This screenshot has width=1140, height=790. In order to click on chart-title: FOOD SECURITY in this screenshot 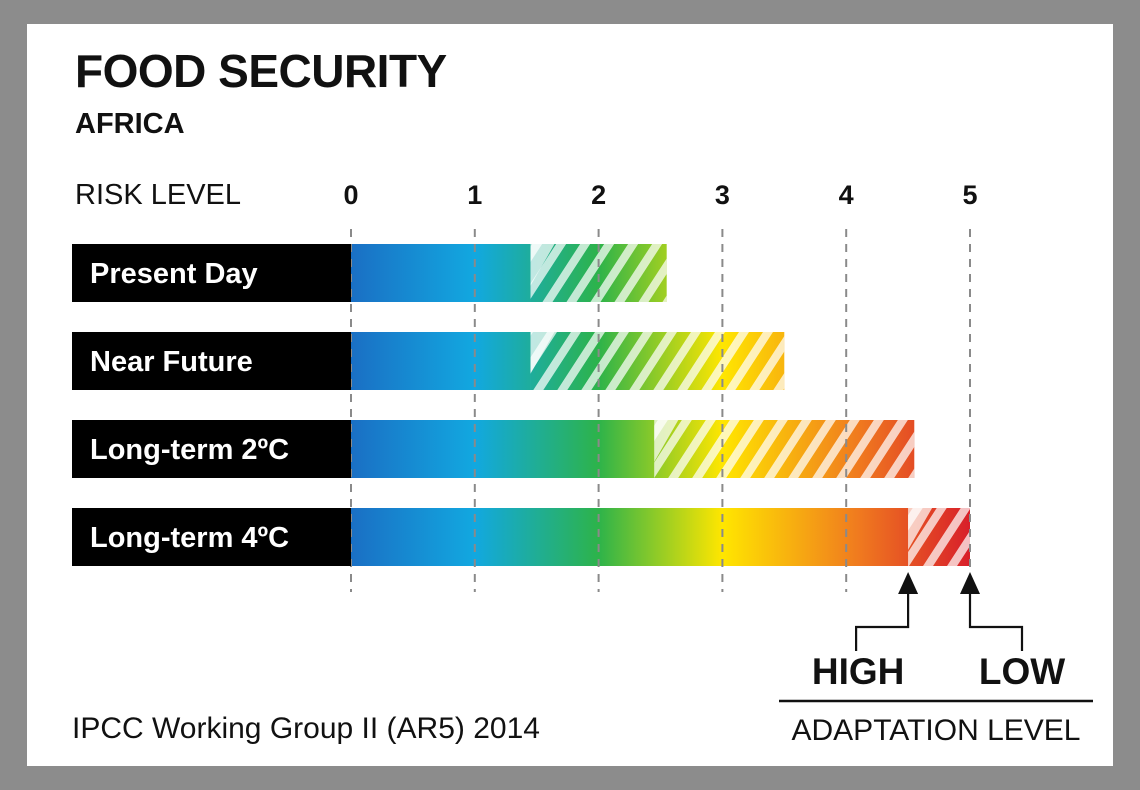, I will do `click(261, 71)`.